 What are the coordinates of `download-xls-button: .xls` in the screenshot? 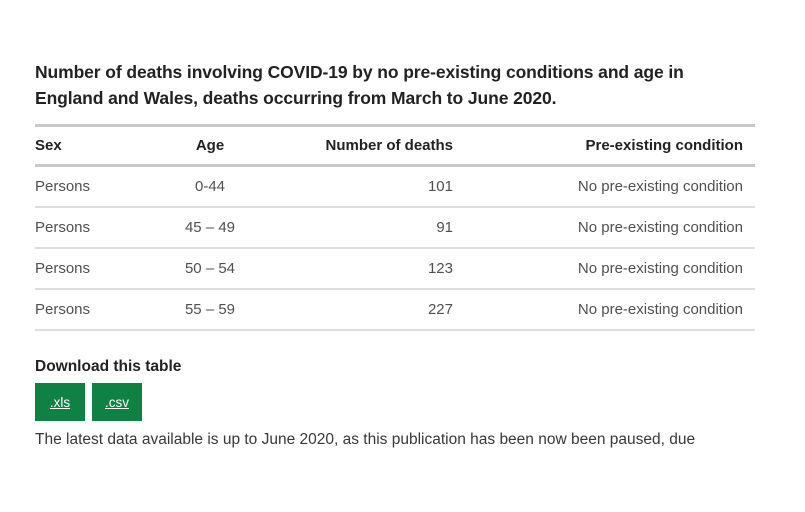 It's located at (60, 402).